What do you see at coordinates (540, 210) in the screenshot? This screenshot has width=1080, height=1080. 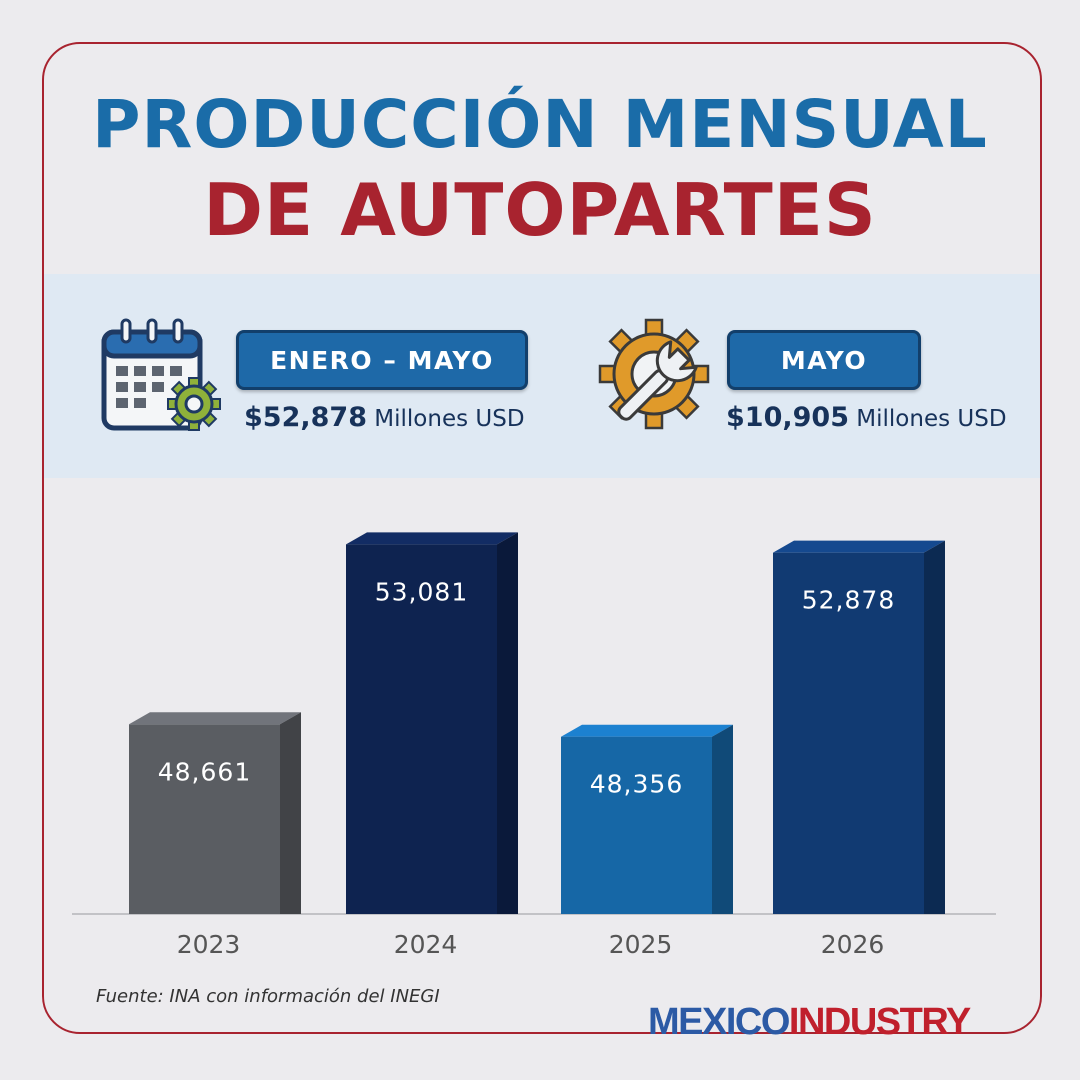 I see `chart-title-line-2: DE AUTOPARTES` at bounding box center [540, 210].